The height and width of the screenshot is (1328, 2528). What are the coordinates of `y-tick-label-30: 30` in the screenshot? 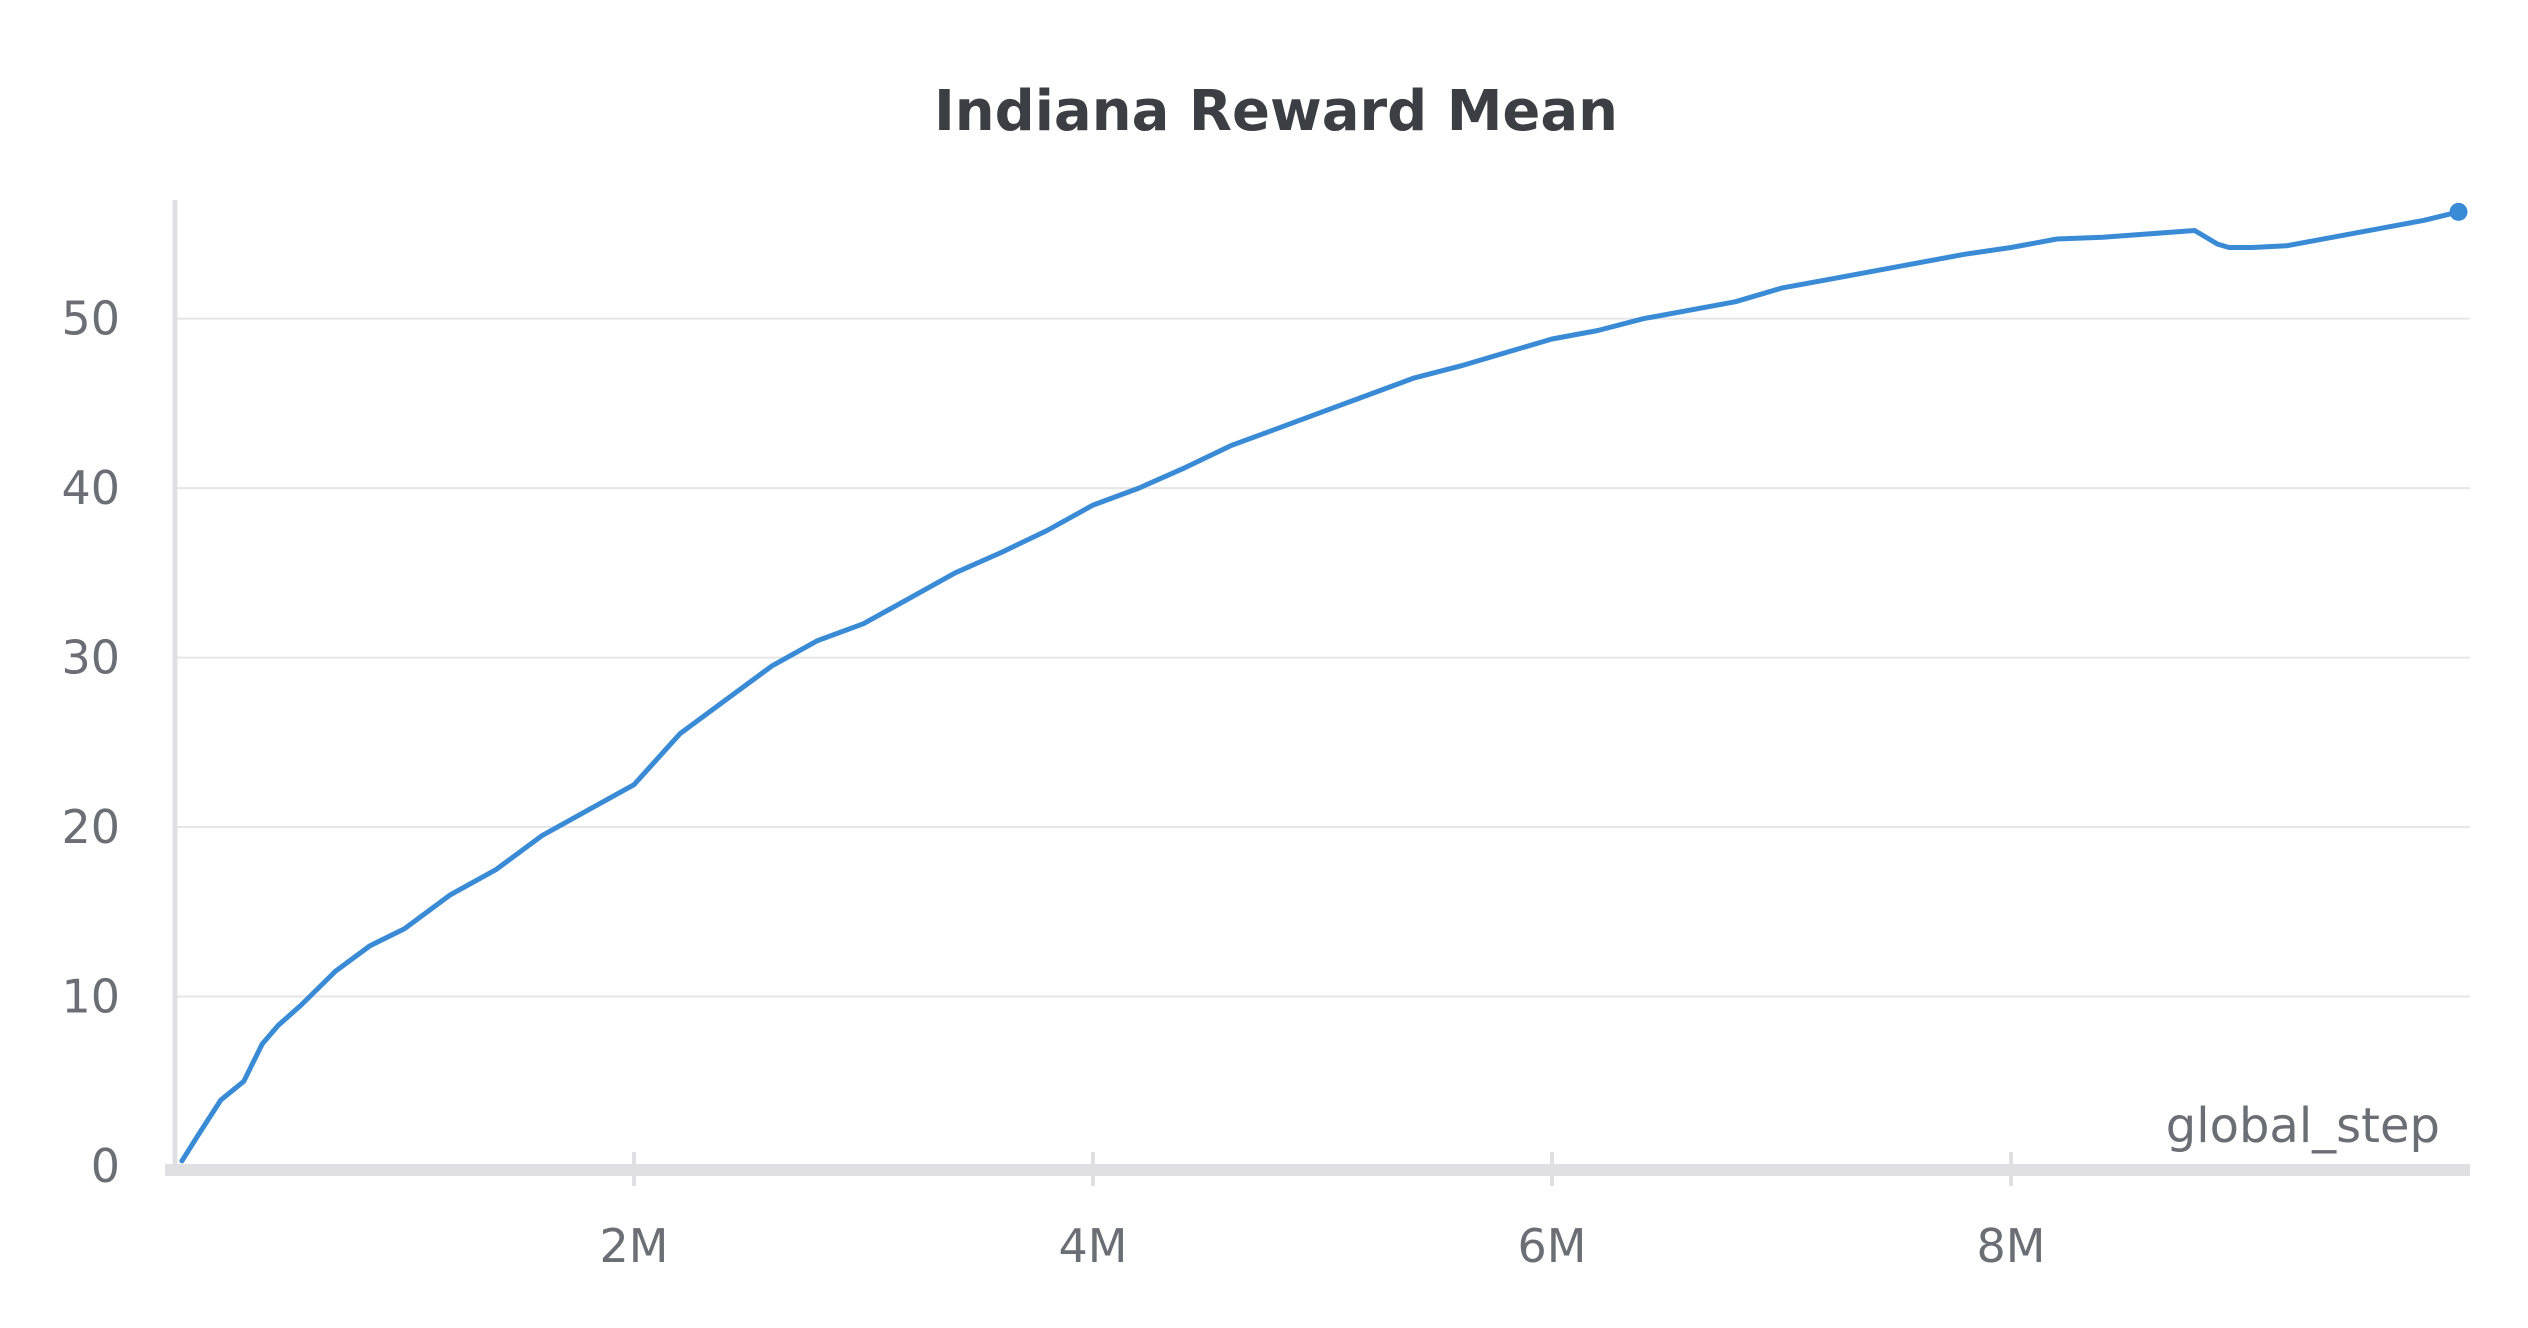 It's located at (90, 658).